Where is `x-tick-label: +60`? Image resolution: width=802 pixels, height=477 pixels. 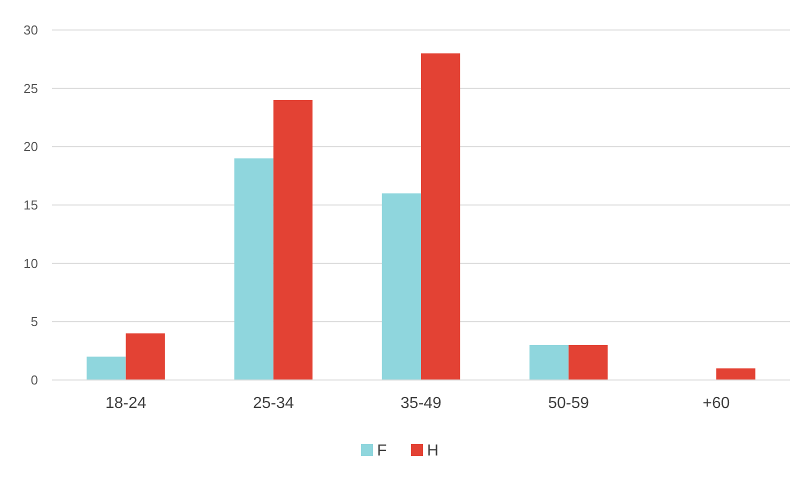
x-tick-label: +60 is located at coordinates (716, 403).